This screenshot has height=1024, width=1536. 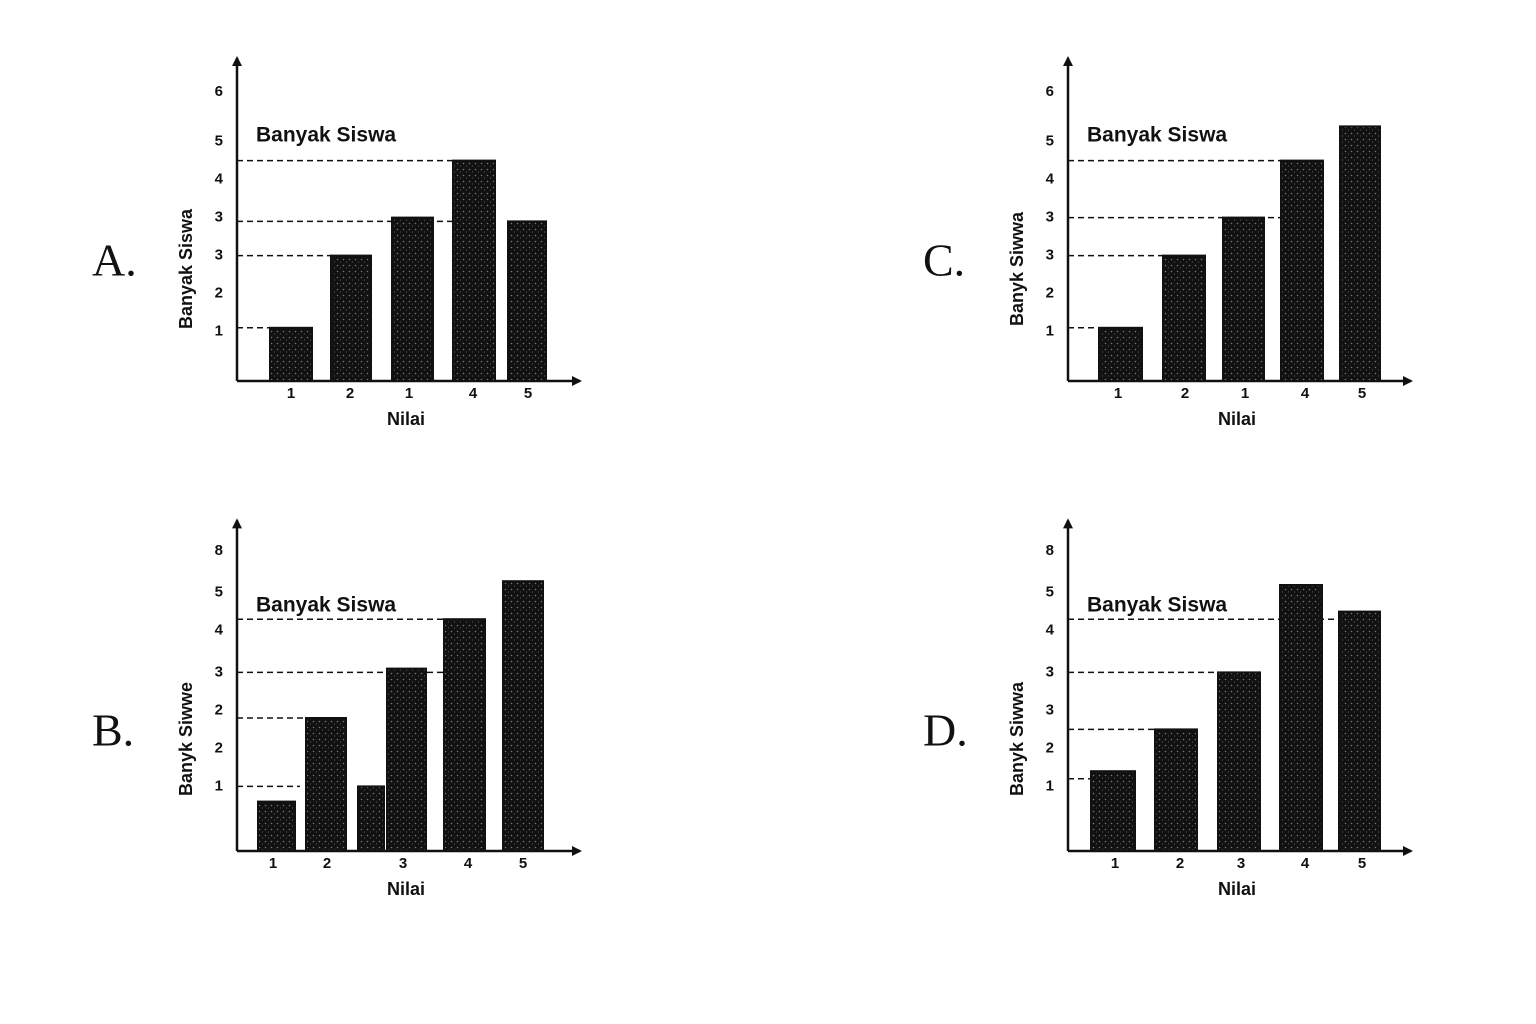 What do you see at coordinates (945, 730) in the screenshot?
I see `option-letter: D.` at bounding box center [945, 730].